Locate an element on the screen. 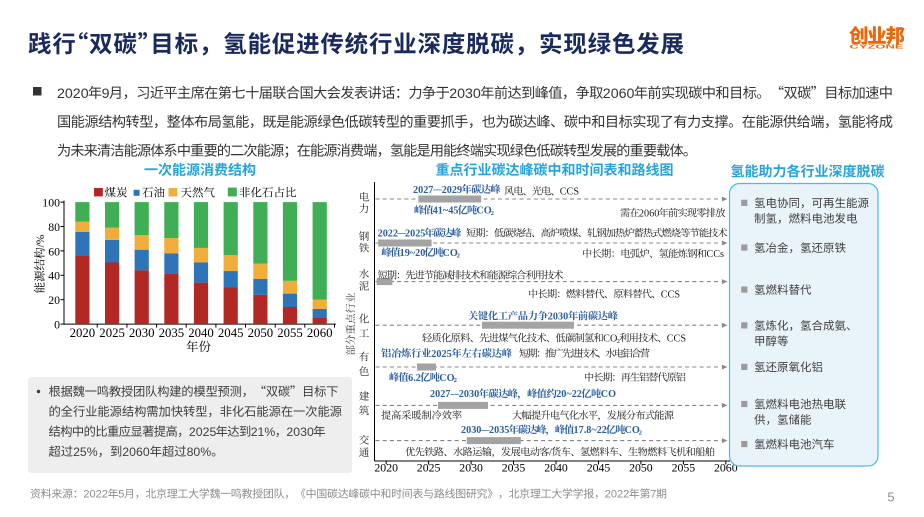  svg-text: 21% is located at coordinates (263, 432).